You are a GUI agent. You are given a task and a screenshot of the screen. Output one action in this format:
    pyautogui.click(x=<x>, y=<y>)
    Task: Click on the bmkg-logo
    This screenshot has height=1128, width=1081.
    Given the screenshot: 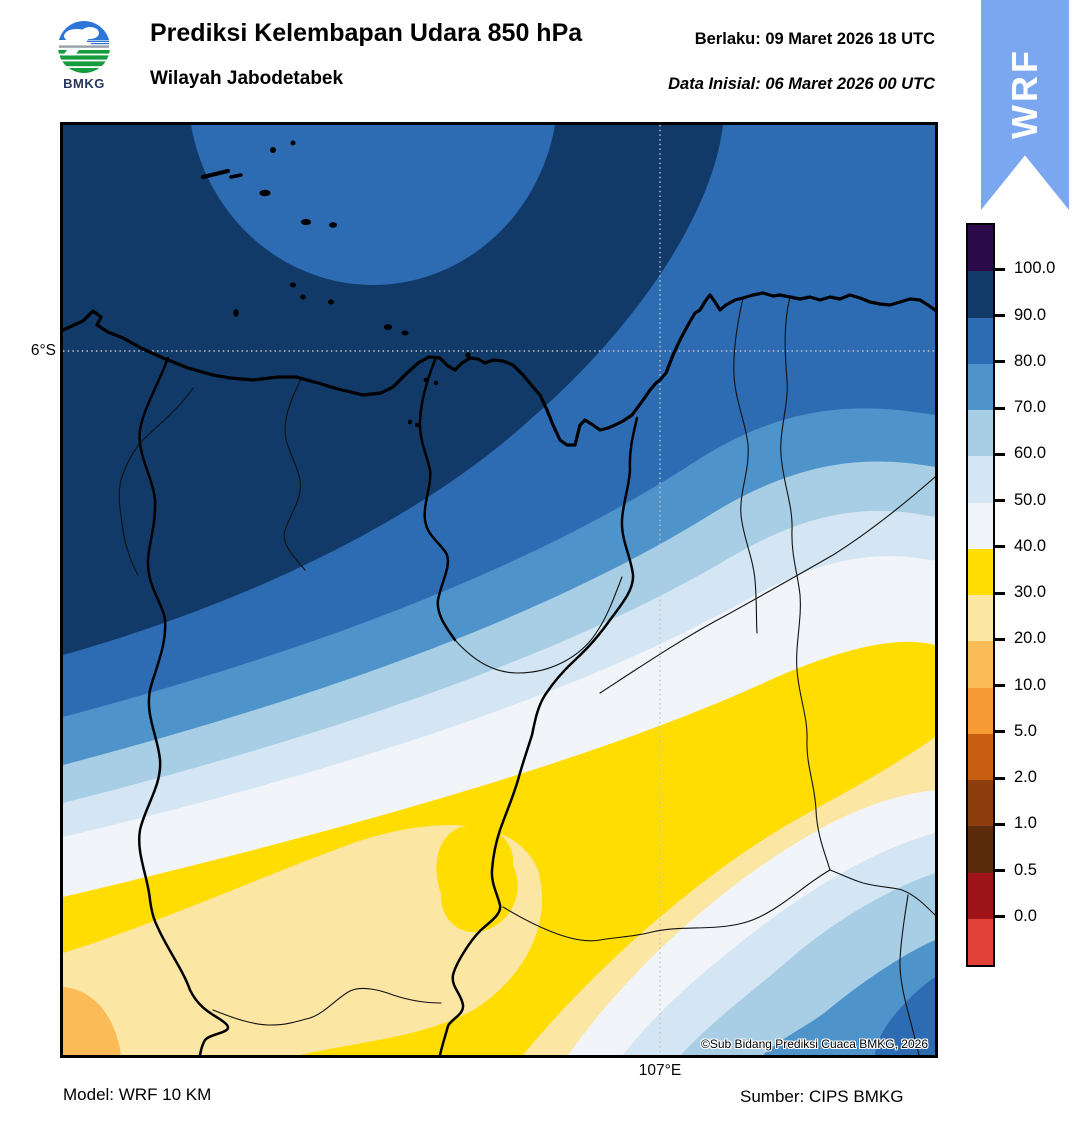 What is the action you would take?
    pyautogui.click(x=84, y=47)
    